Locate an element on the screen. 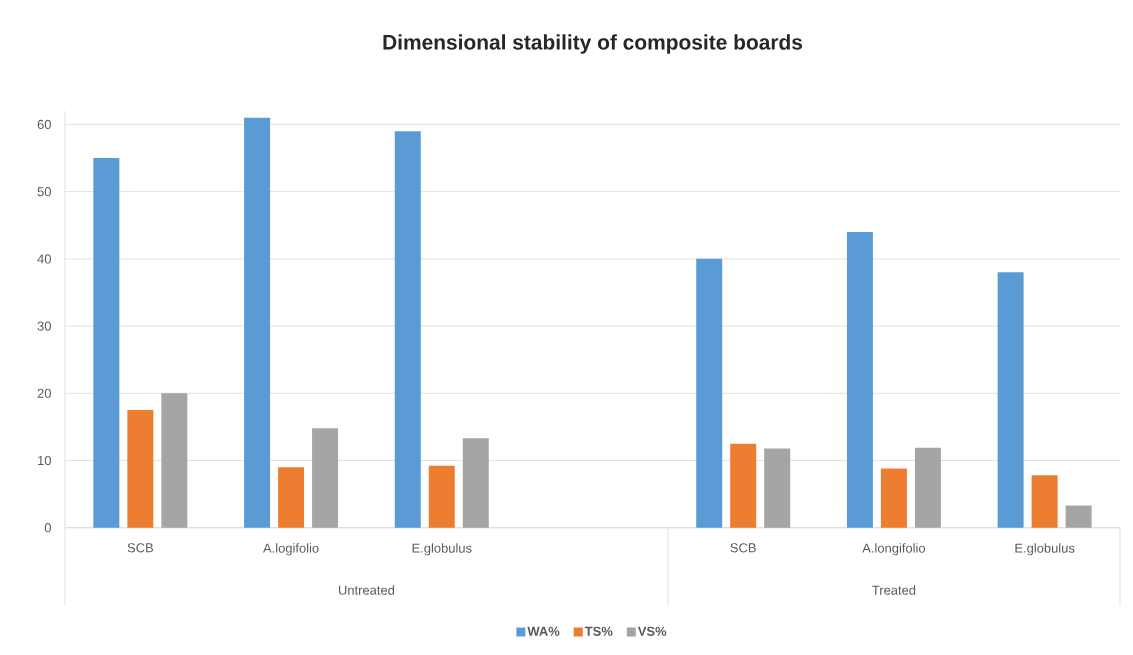  legend-label: VS% is located at coordinates (652, 631).